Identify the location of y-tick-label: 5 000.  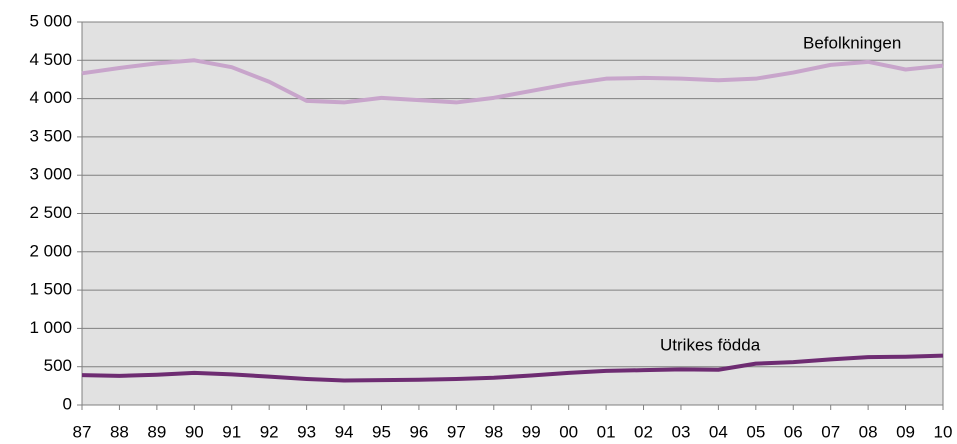
(50, 20).